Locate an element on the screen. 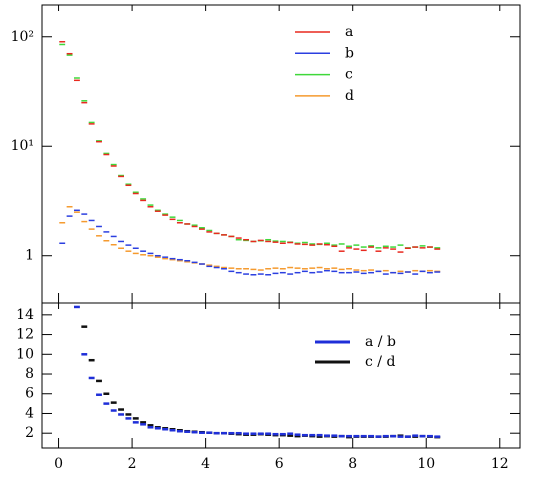 The height and width of the screenshot is (480, 539). y-tick-label: 12 is located at coordinates (25, 335).